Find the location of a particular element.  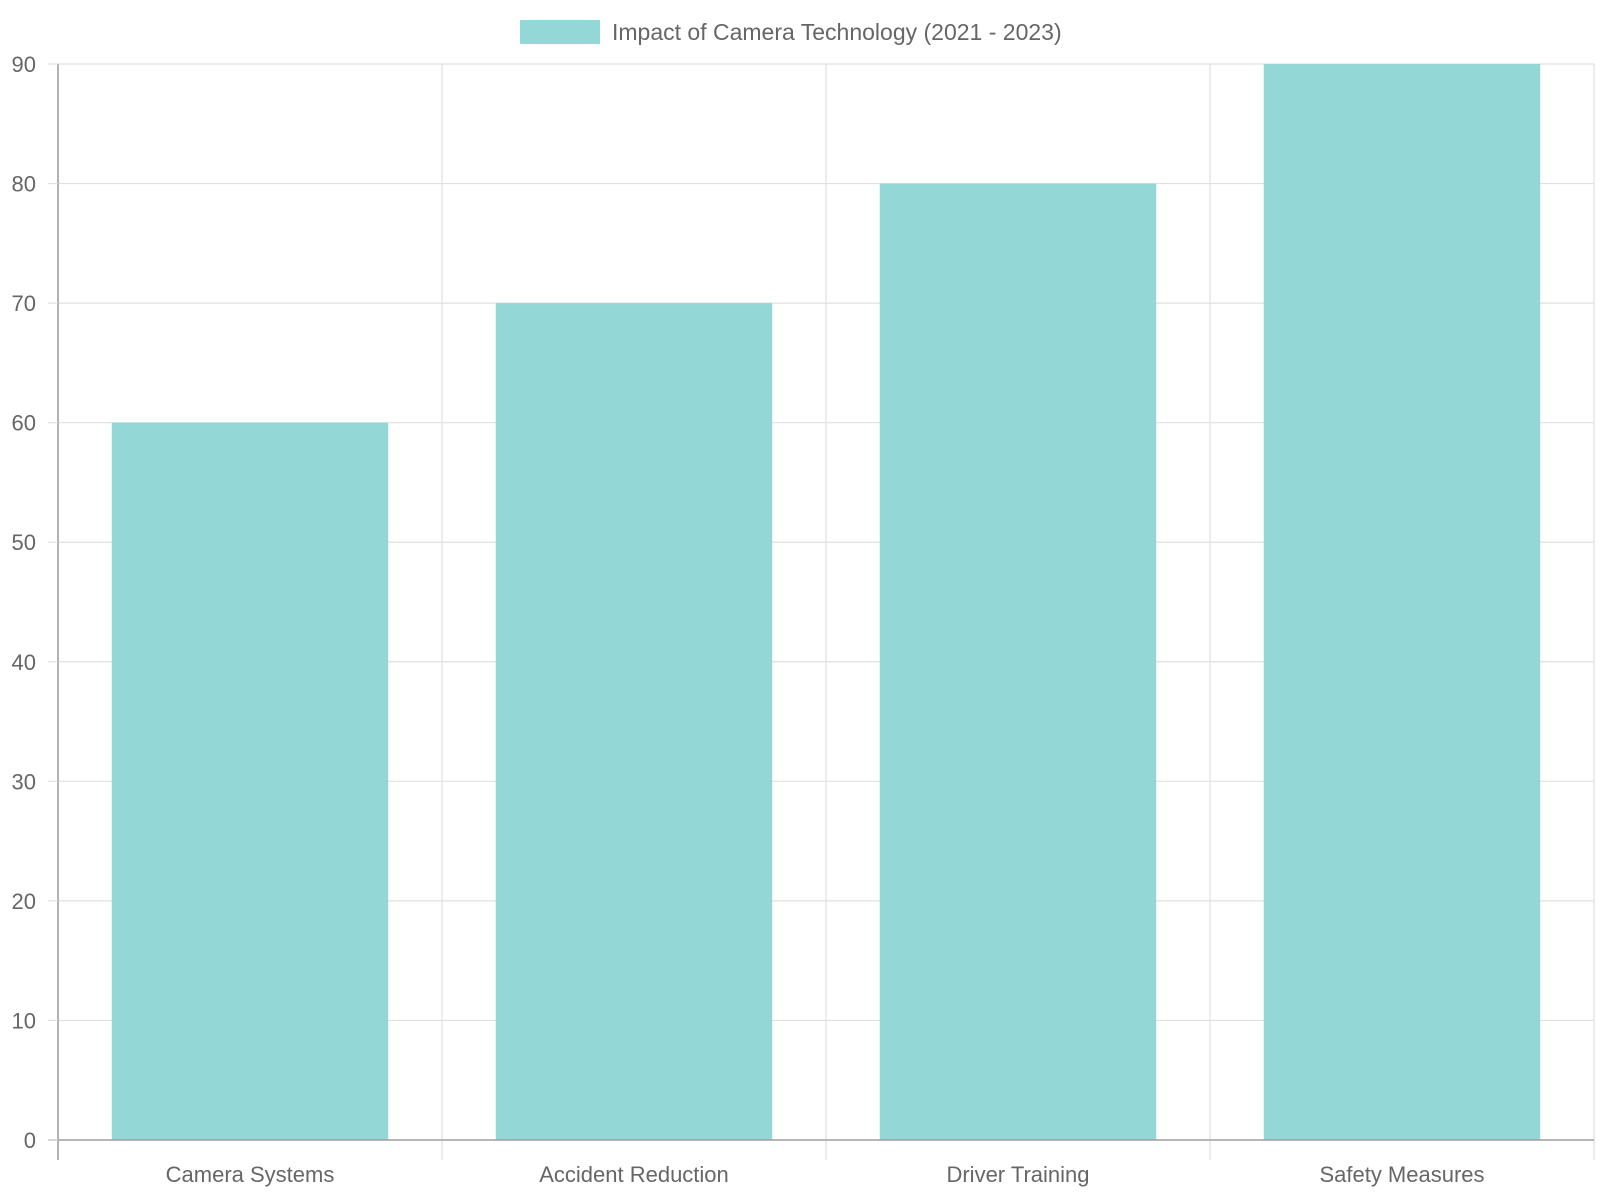

y-tick-label: 0 is located at coordinates (30, 1140).